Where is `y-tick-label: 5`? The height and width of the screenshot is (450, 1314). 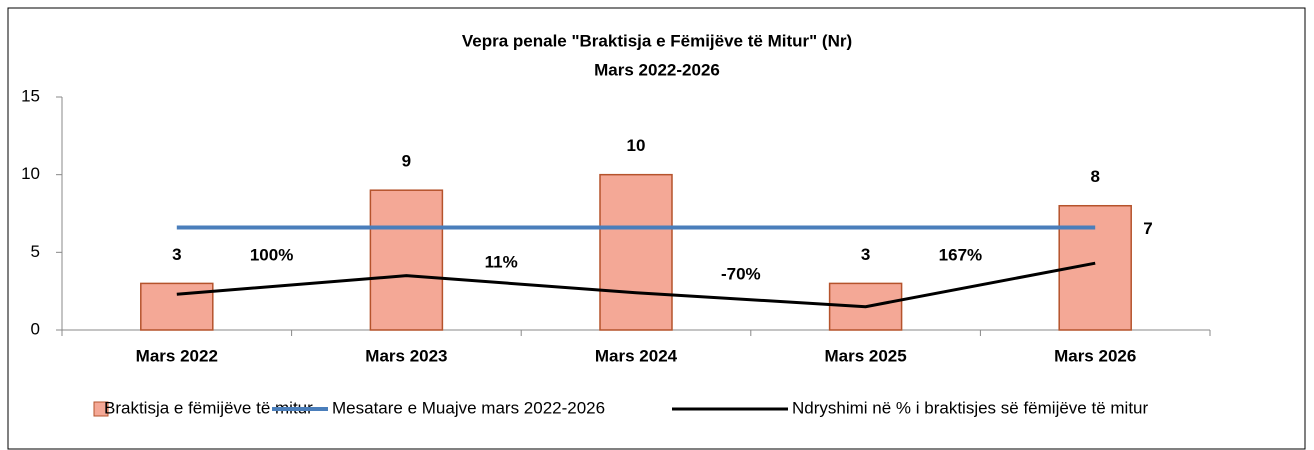 y-tick-label: 5 is located at coordinates (35, 251).